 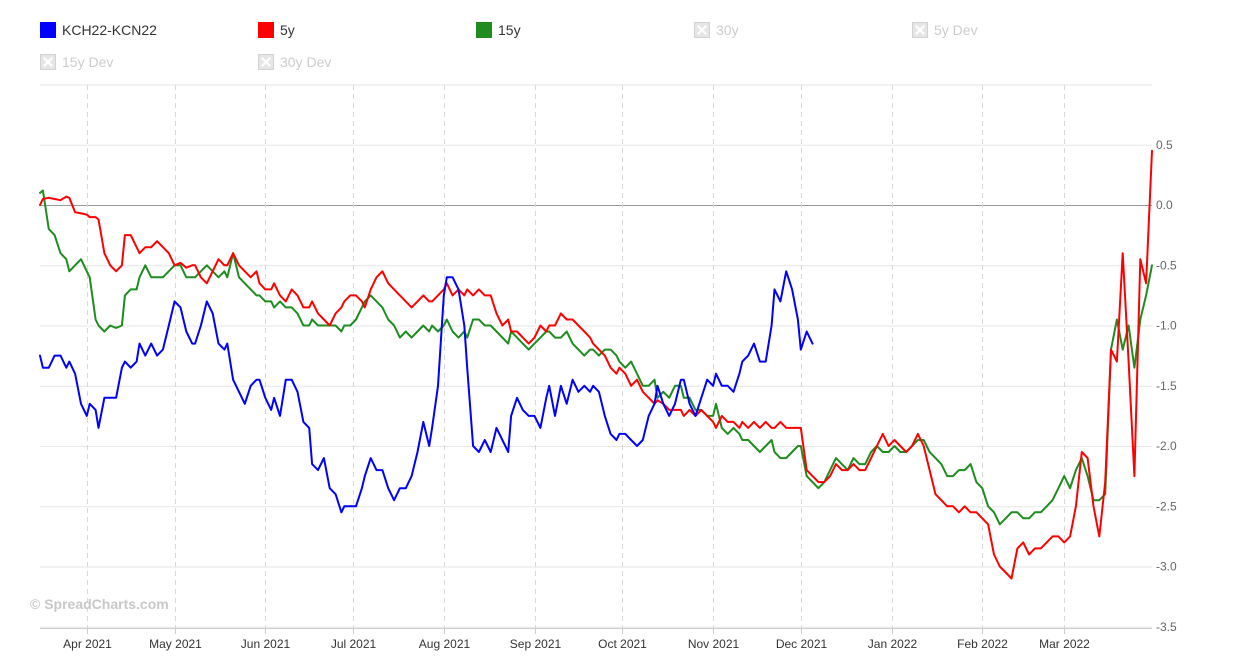 I want to click on legend-item-5y: 5y, so click(x=276, y=30).